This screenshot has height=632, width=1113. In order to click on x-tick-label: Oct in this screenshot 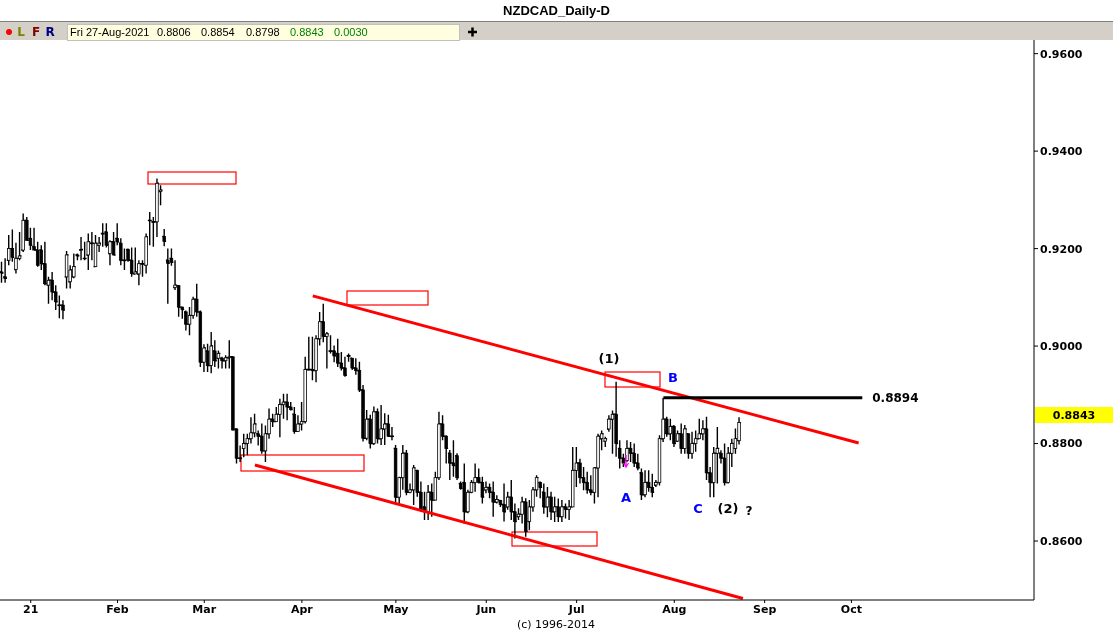, I will do `click(851, 609)`.